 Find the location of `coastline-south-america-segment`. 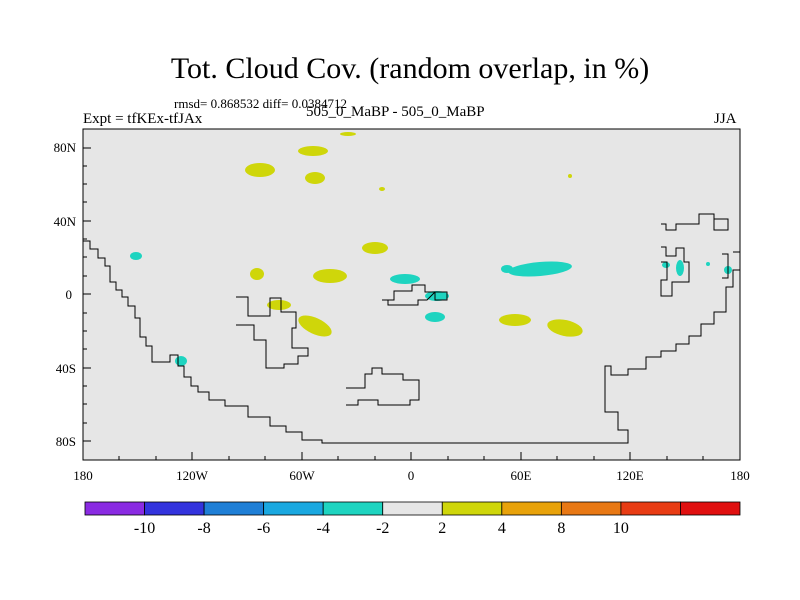

coastline-south-america-segment is located at coordinates (272, 332).